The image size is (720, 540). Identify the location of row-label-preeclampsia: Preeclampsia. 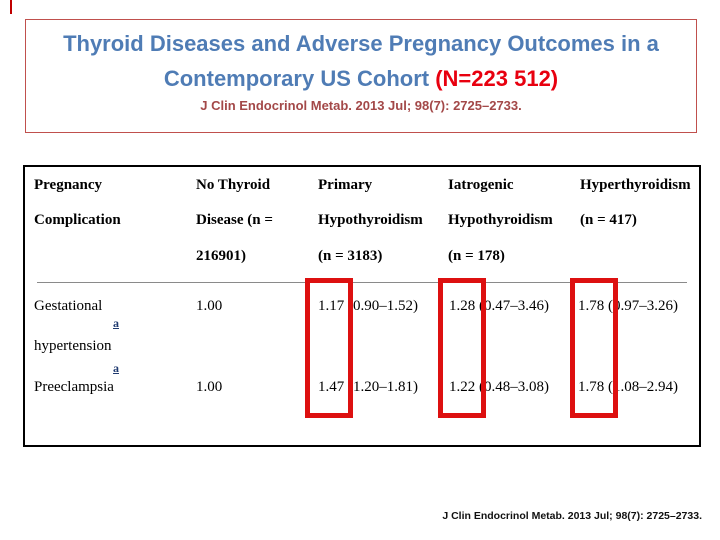
(74, 387).